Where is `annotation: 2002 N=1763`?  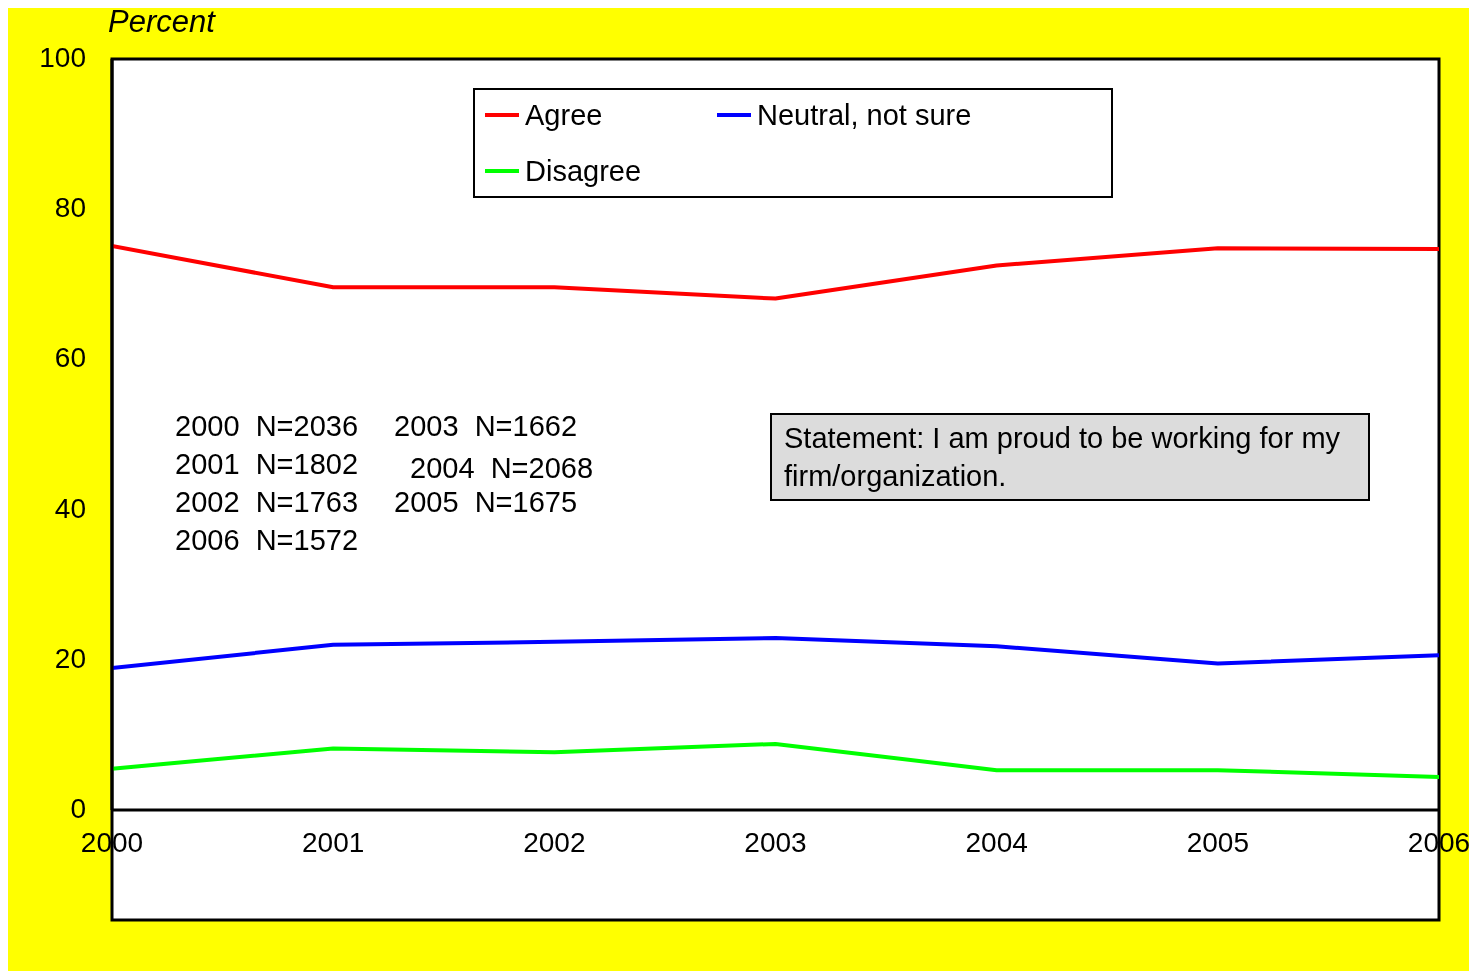 annotation: 2002 N=1763 is located at coordinates (267, 502).